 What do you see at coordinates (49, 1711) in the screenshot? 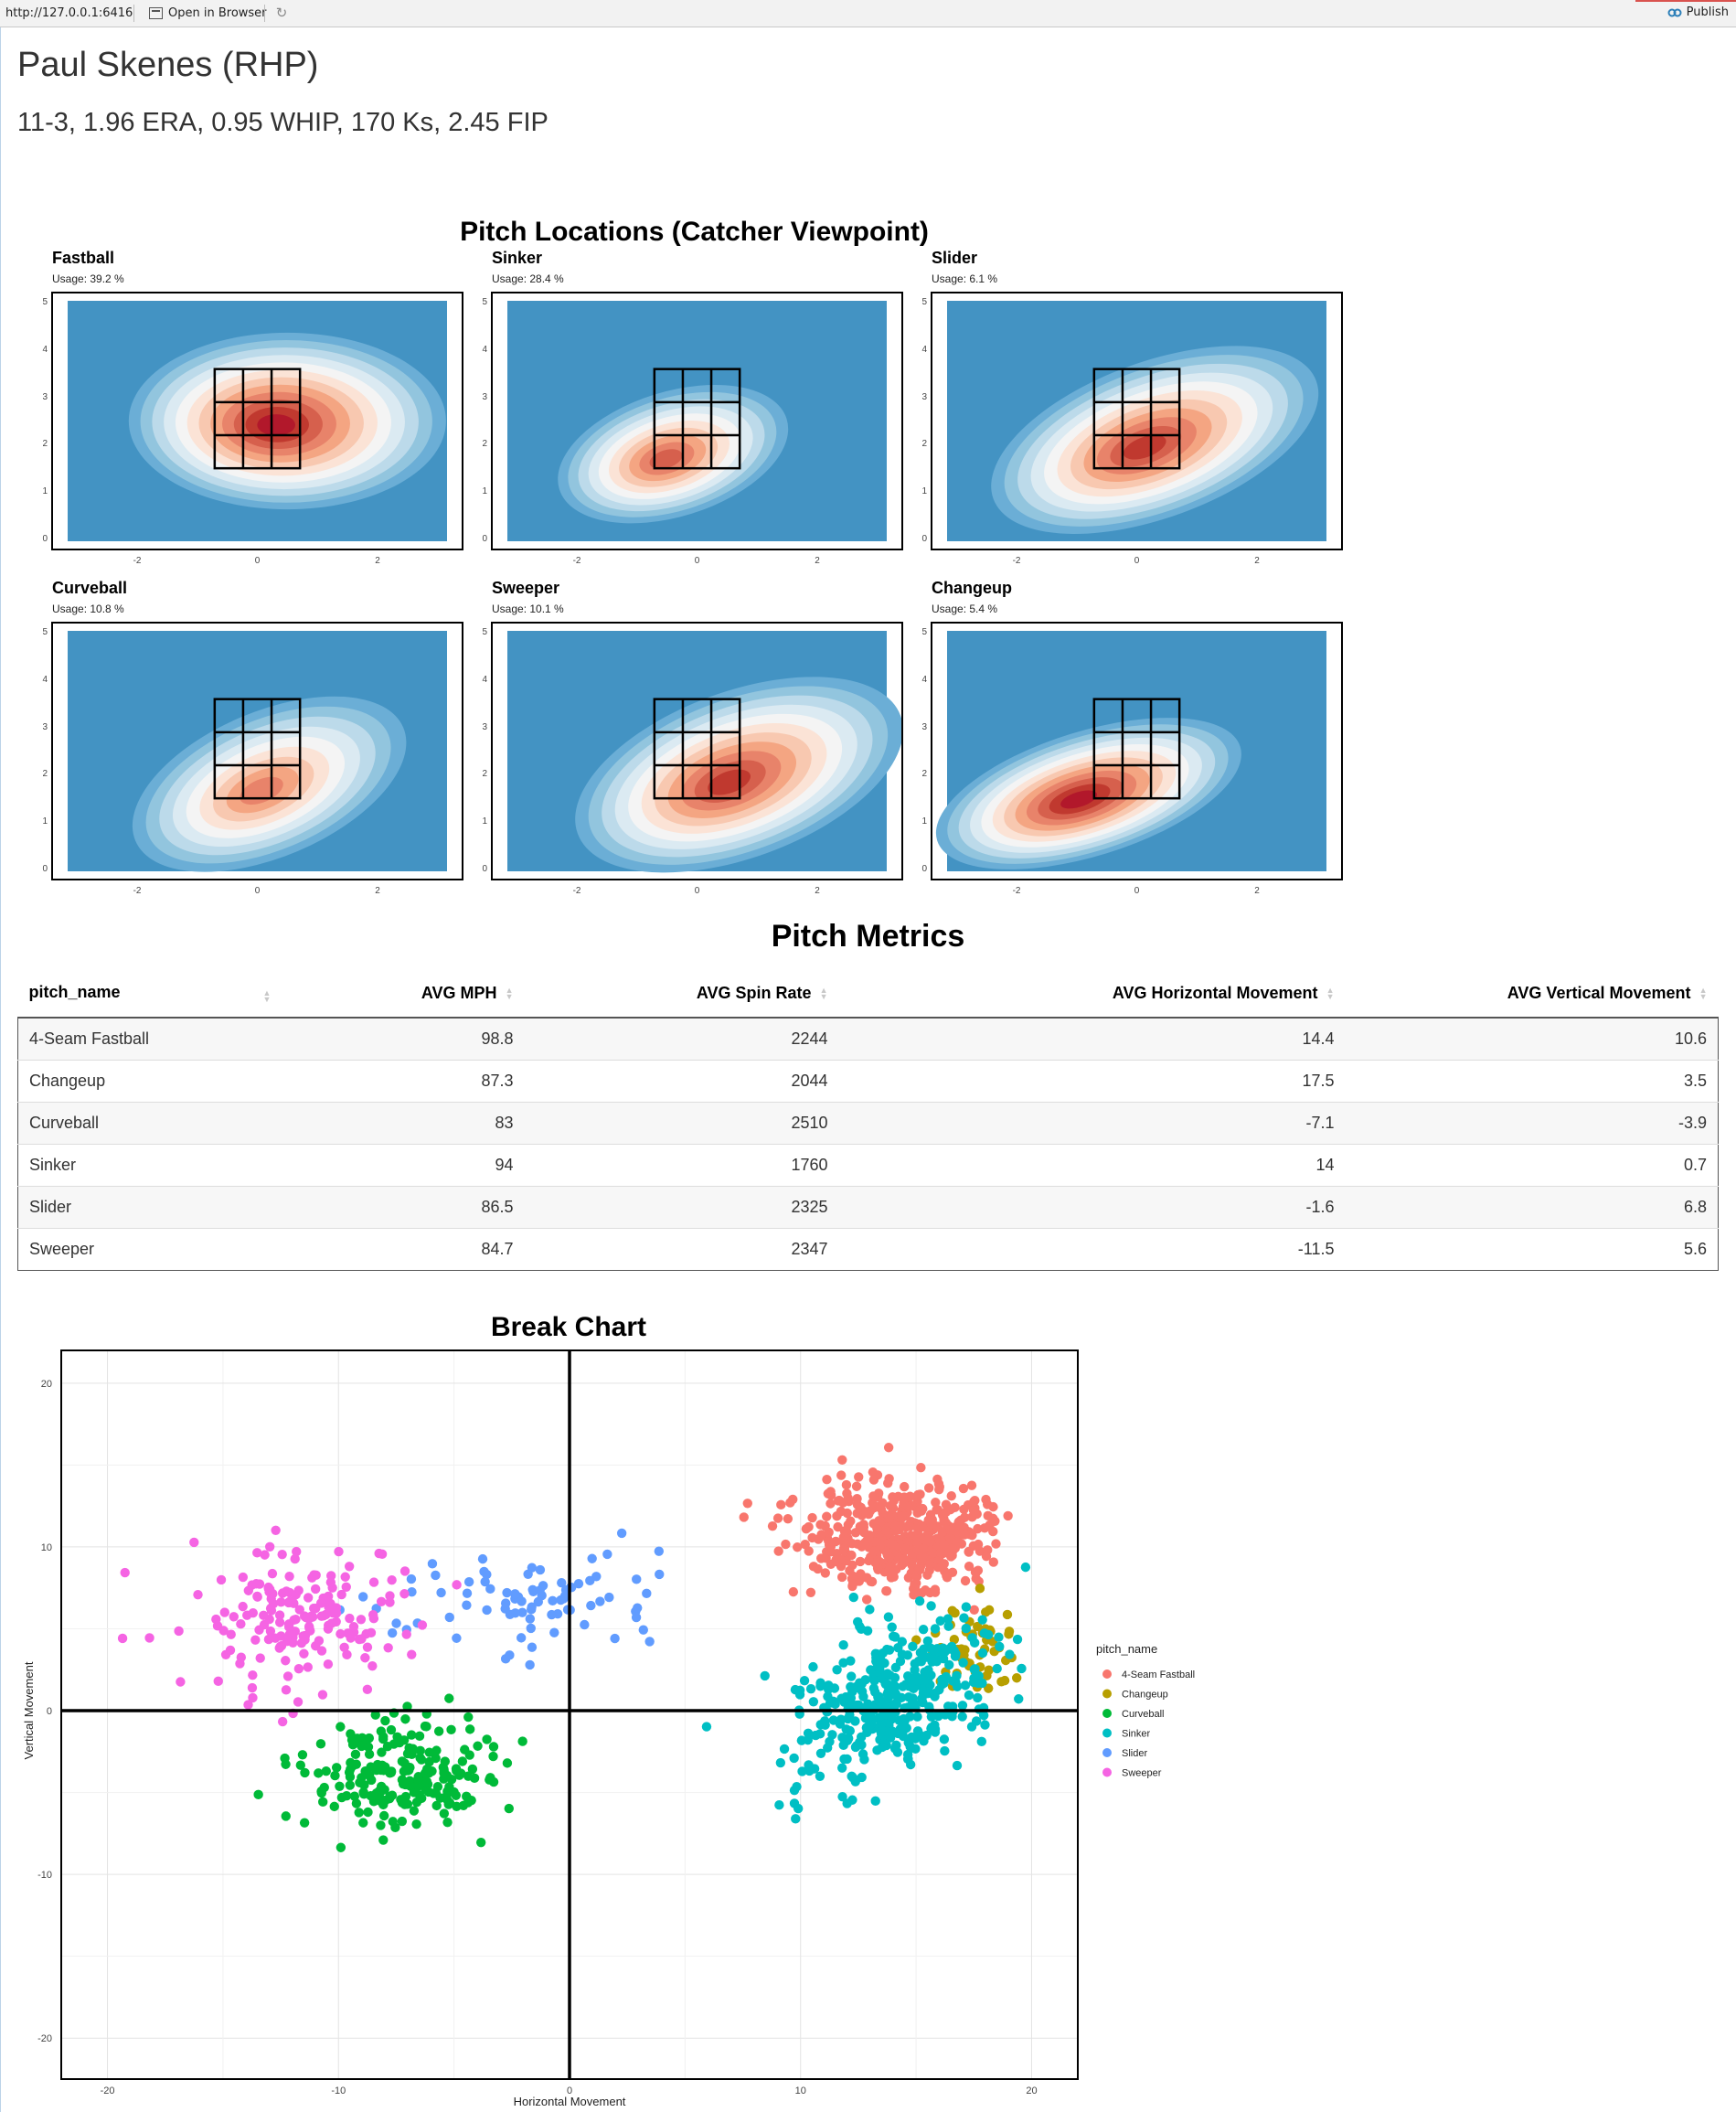
I see `y-tick-label: 0` at bounding box center [49, 1711].